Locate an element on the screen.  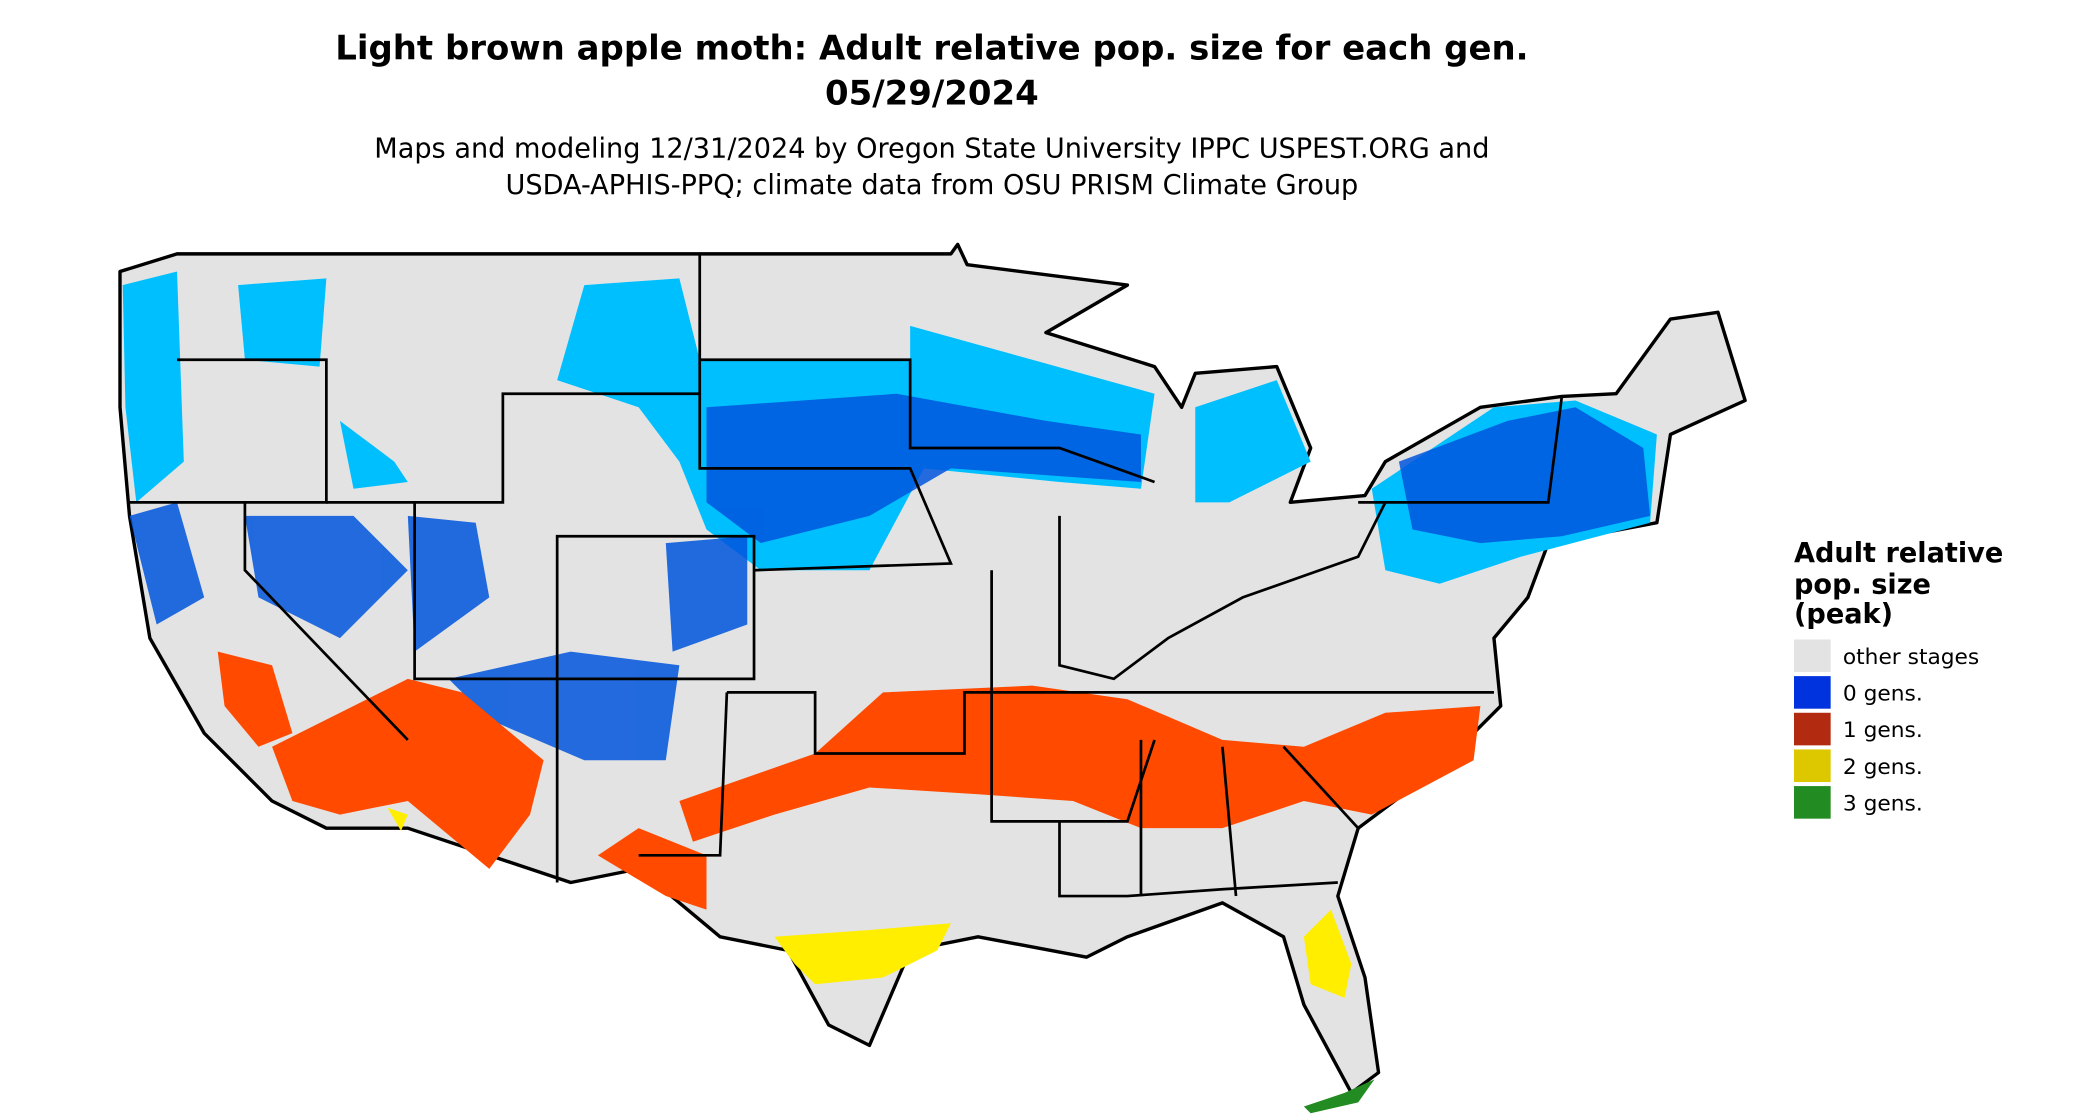
legend-title: (peak) is located at coordinates (1843, 614).